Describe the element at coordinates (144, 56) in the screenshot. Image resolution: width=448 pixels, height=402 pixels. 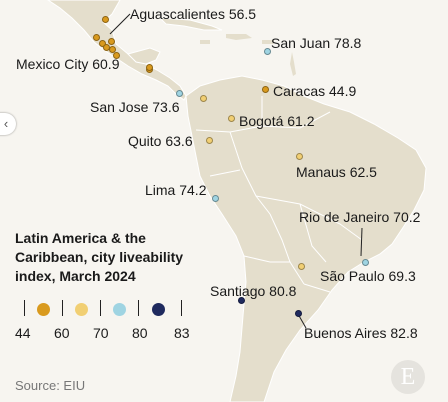
I see `land-yucatan` at that location.